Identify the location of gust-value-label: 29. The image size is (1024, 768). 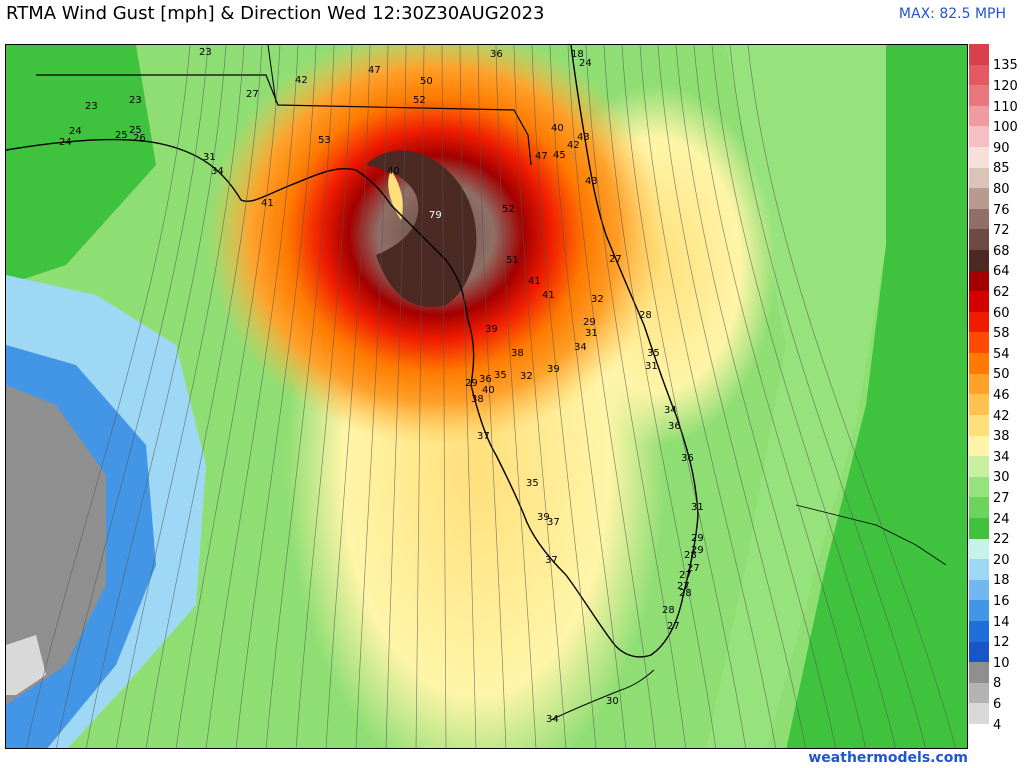
(589, 322).